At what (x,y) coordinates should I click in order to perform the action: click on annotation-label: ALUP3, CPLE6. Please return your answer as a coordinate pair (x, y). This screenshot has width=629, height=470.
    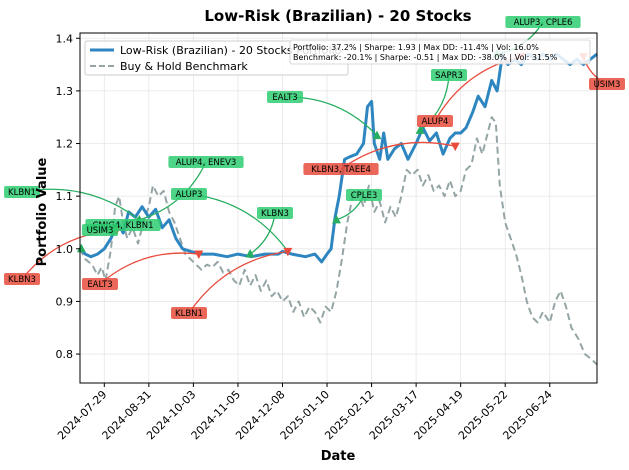
    Looking at the image, I should click on (543, 23).